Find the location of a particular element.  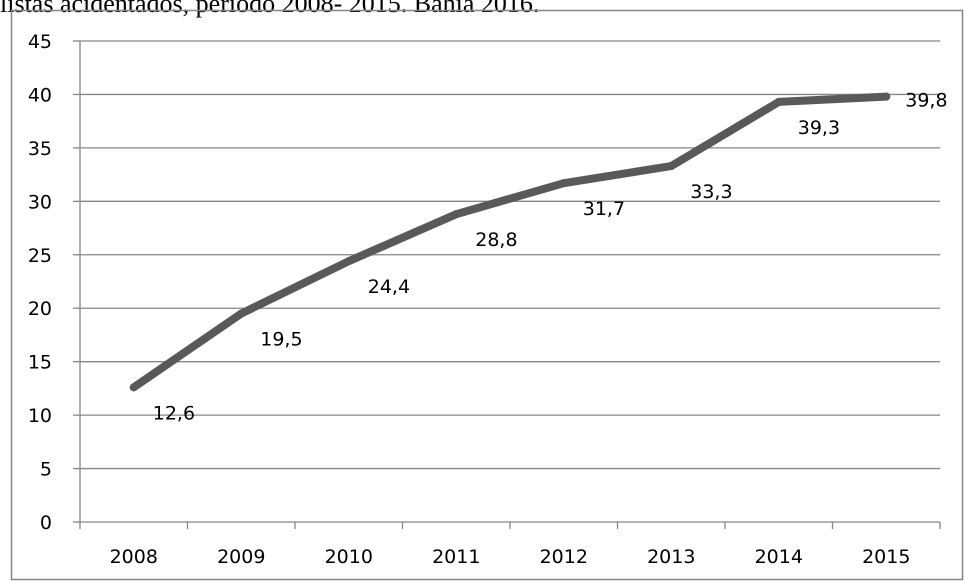

x-tick-label-2011: 2011 is located at coordinates (456, 557).